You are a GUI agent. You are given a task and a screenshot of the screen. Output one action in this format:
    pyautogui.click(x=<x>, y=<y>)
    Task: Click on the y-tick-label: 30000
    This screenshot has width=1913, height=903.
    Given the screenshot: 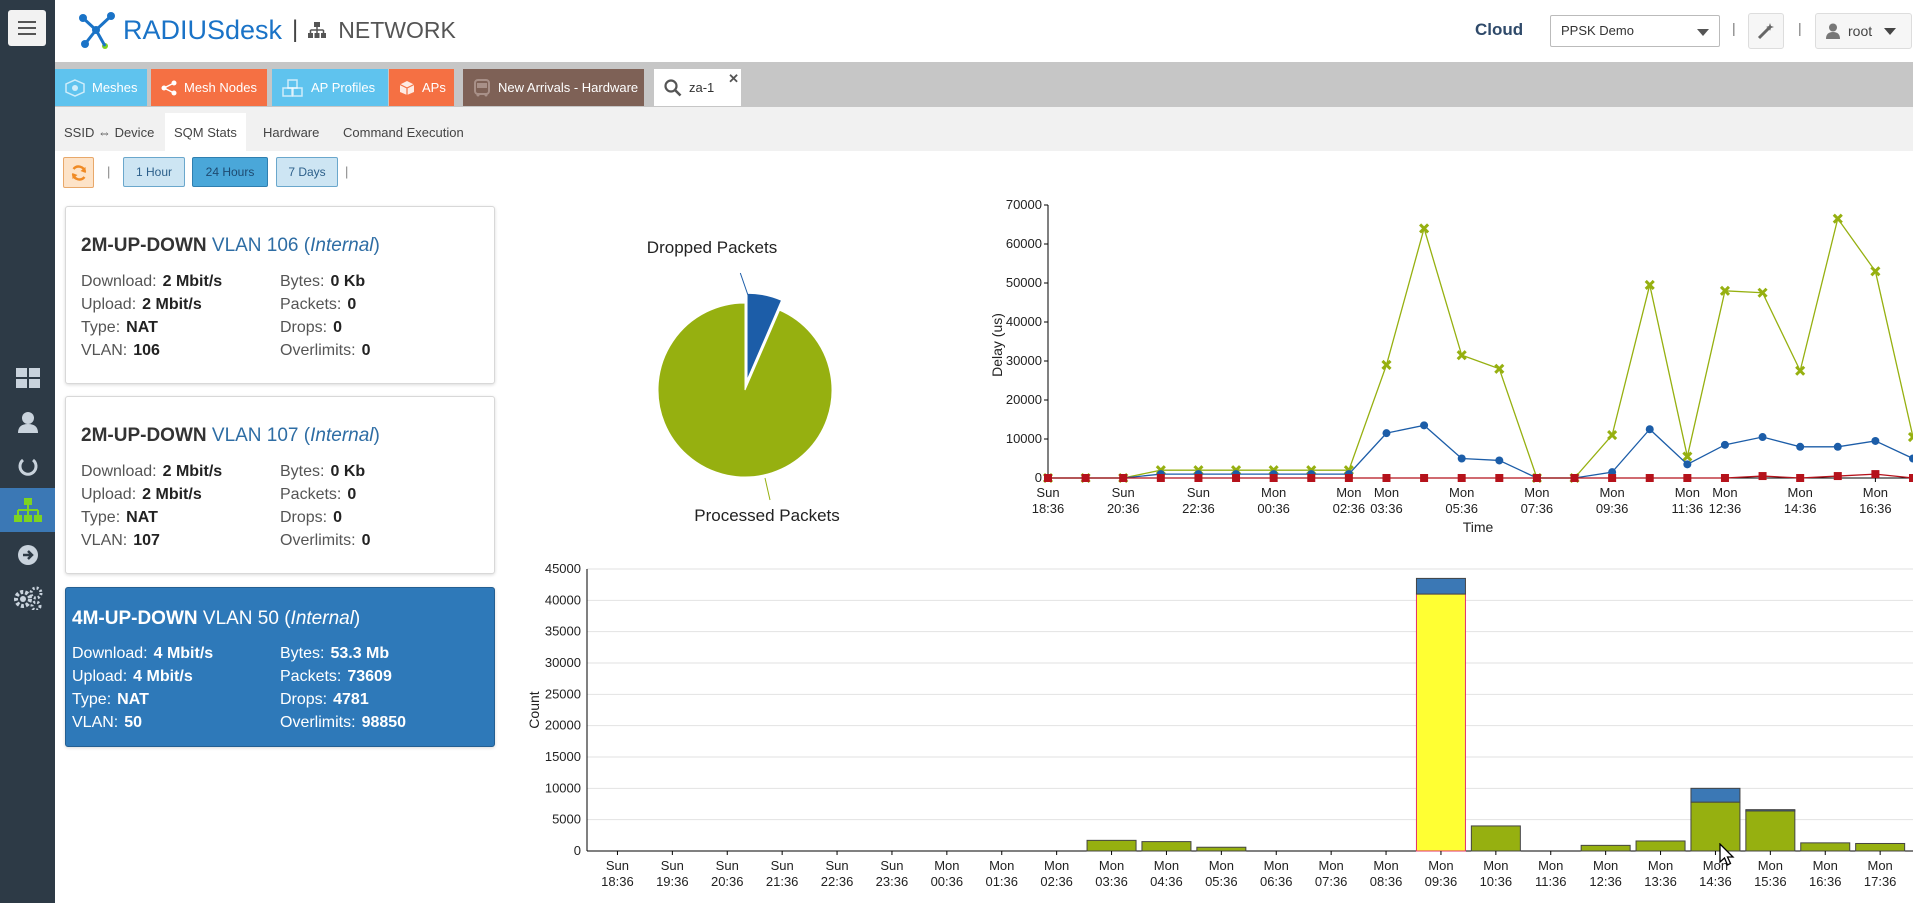 What is the action you would take?
    pyautogui.click(x=563, y=662)
    